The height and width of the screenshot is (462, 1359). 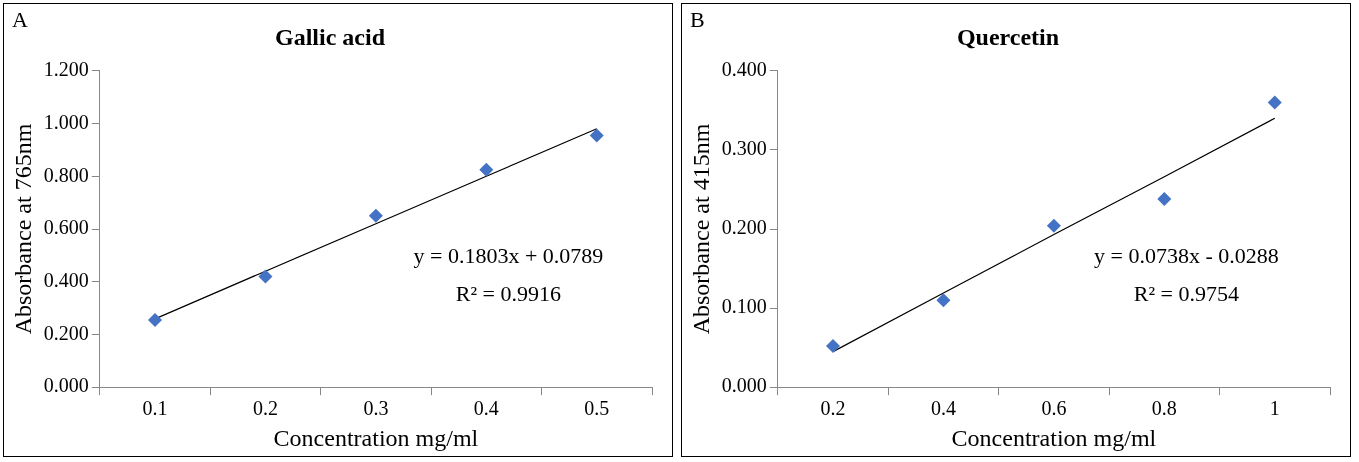 What do you see at coordinates (66, 227) in the screenshot?
I see `y-tick-label: 0.600` at bounding box center [66, 227].